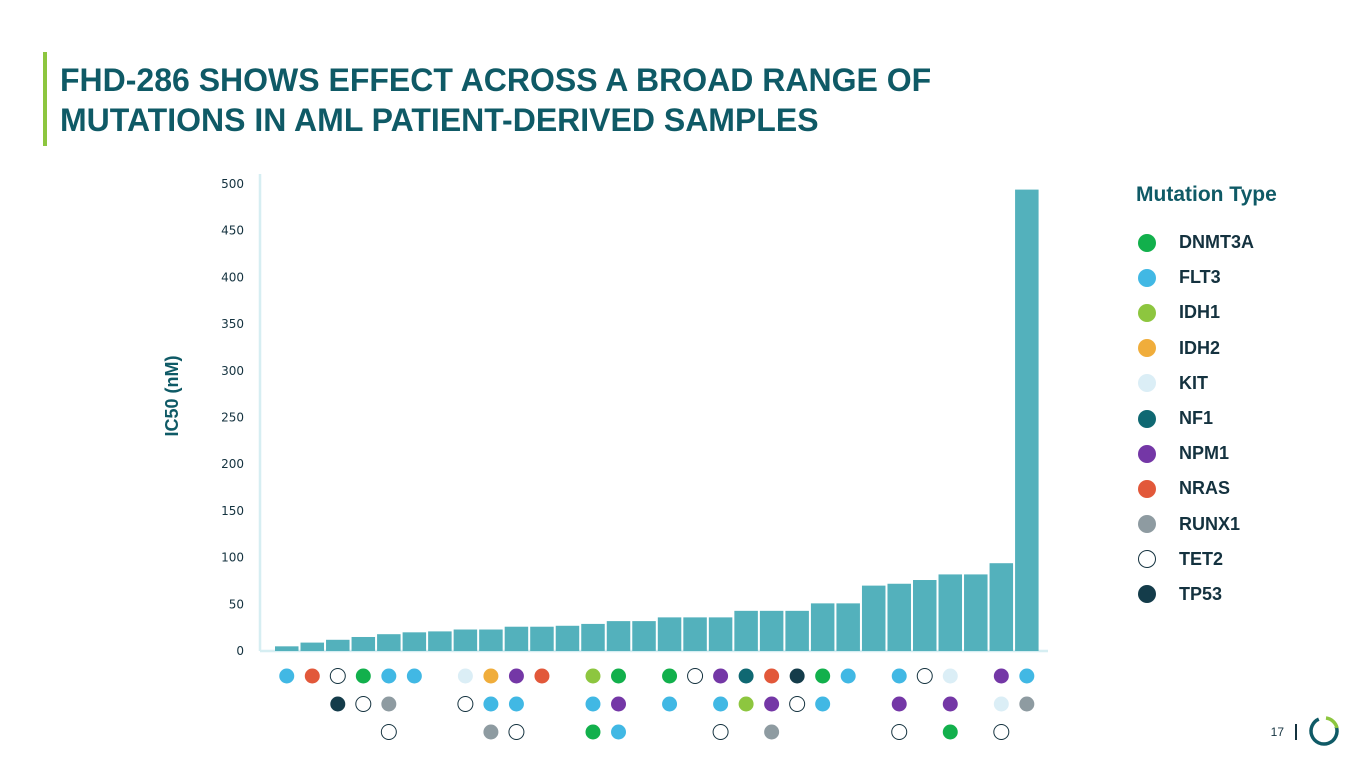 This screenshot has height=768, width=1365. What do you see at coordinates (1246, 453) in the screenshot?
I see `legend-item-npm1: NPM1` at bounding box center [1246, 453].